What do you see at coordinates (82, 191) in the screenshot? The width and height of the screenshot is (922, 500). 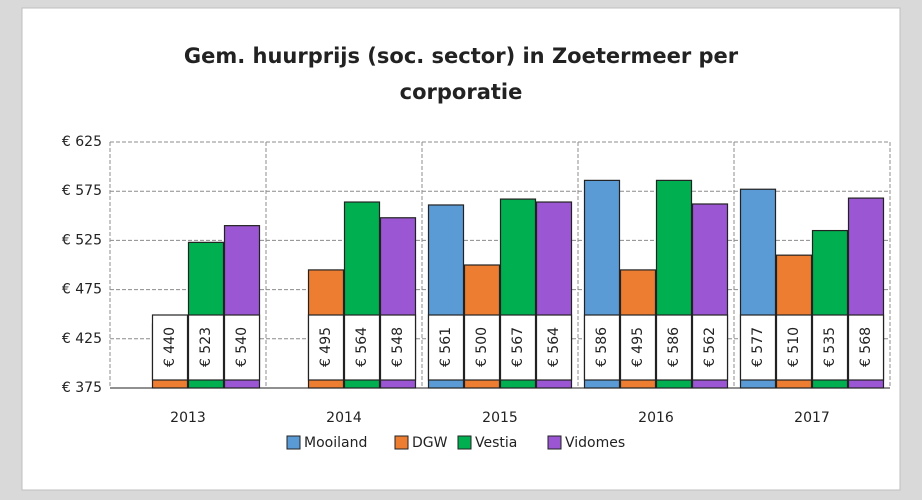 I see `y-tick-label: € 575` at bounding box center [82, 191].